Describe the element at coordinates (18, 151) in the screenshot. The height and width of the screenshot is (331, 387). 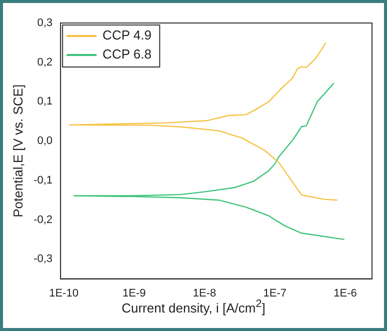
I see `y-axis-title: Potential,E [V vs. SCE]` at that location.